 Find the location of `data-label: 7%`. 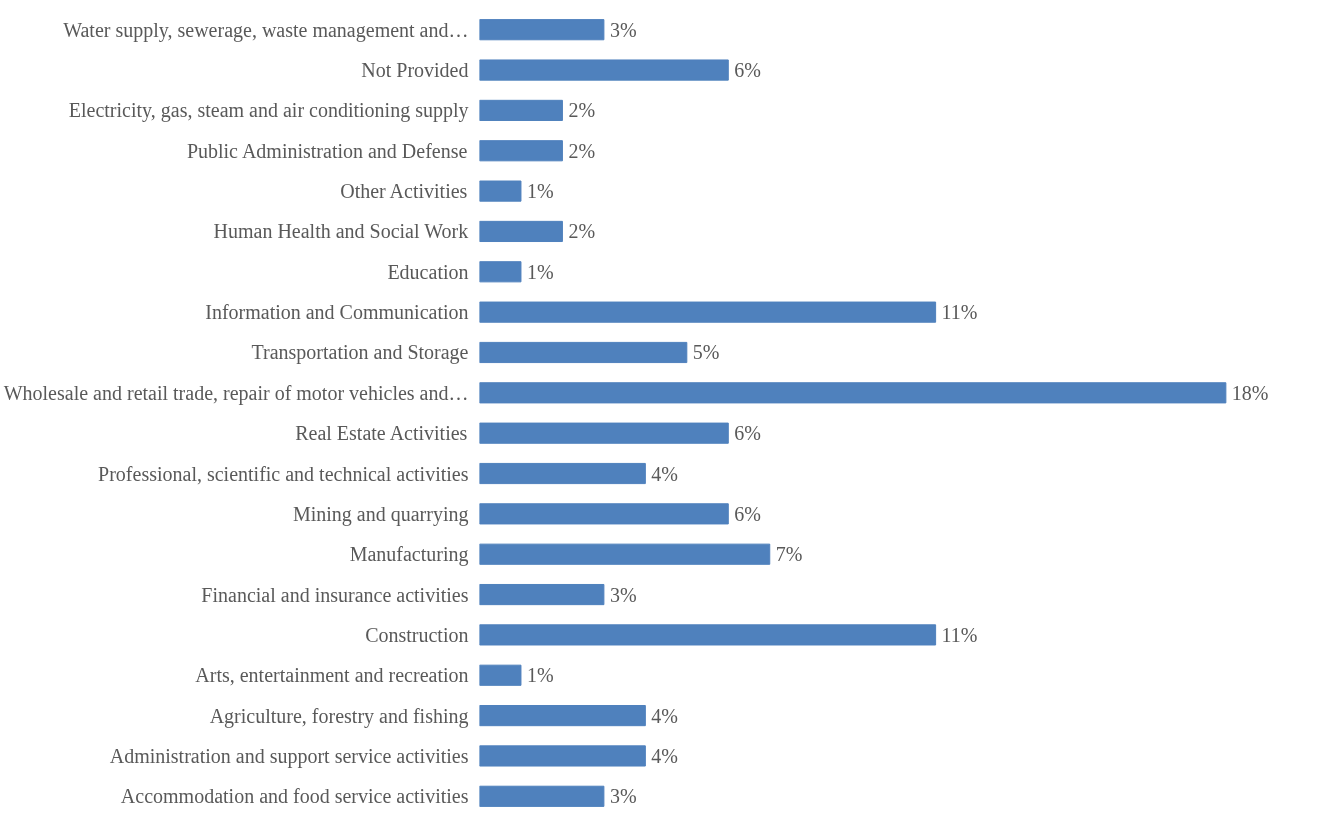

data-label: 7% is located at coordinates (789, 554).